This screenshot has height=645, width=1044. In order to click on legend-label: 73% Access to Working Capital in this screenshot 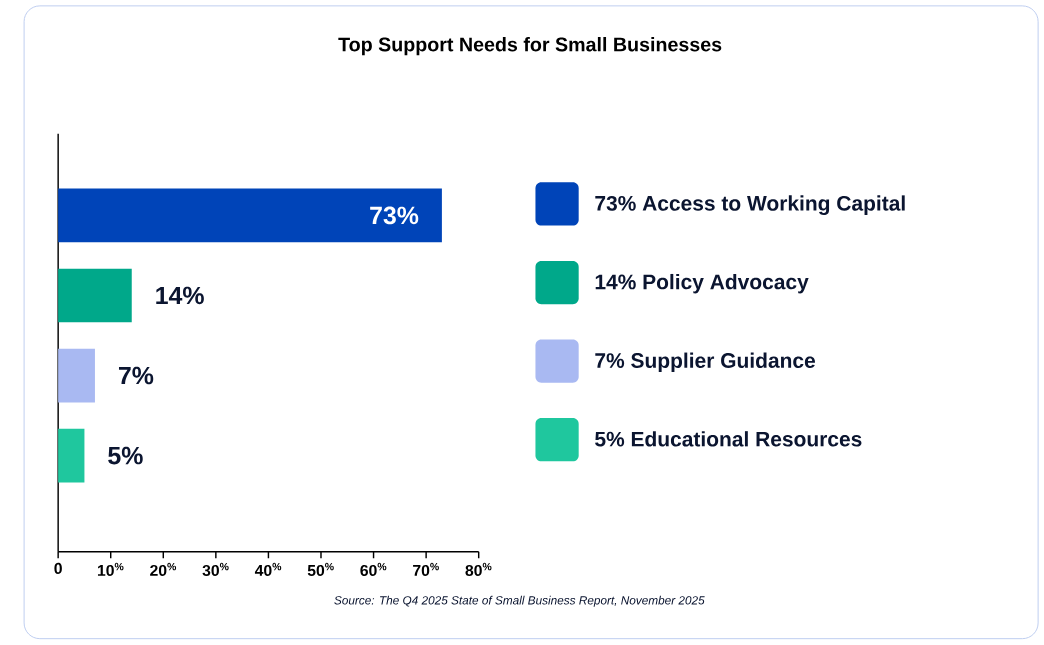, I will do `click(750, 205)`.